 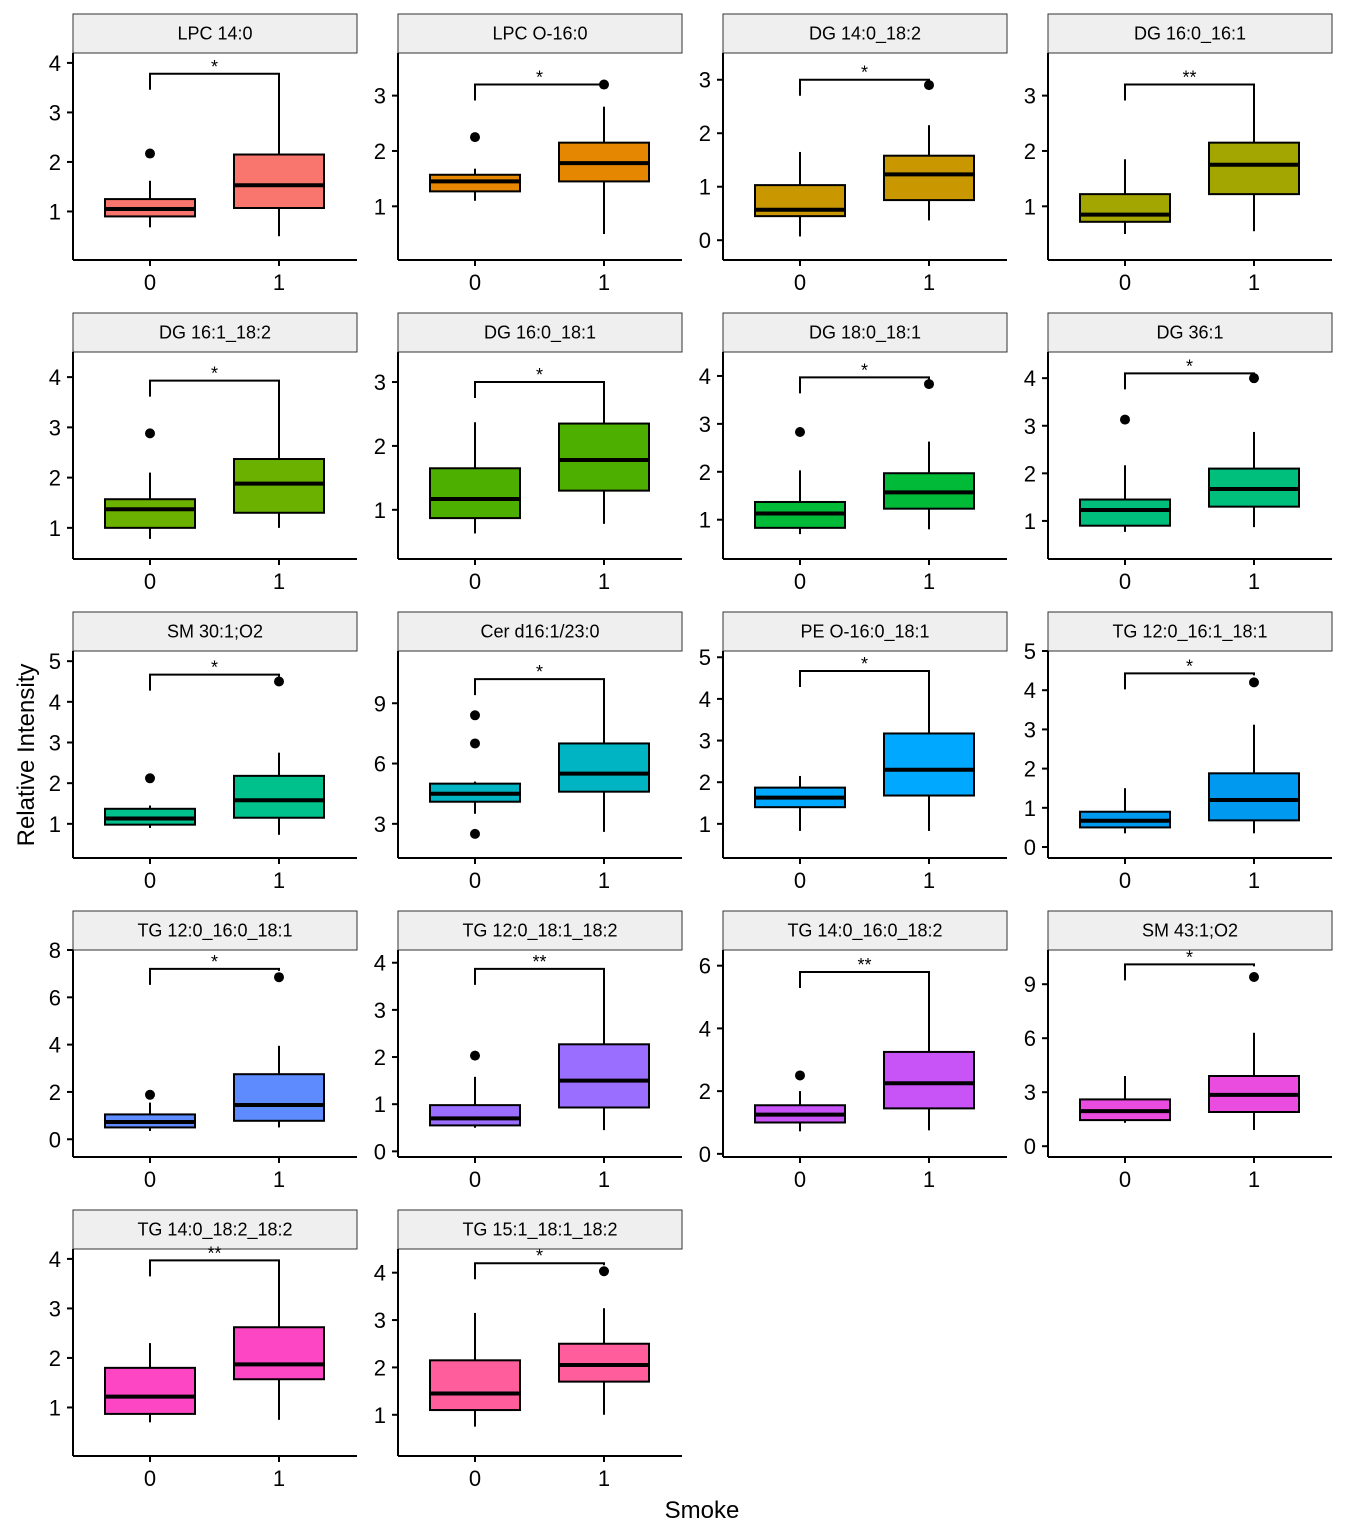 I want to click on strip-title: DG 16:0_16:1, so click(x=1190, y=34).